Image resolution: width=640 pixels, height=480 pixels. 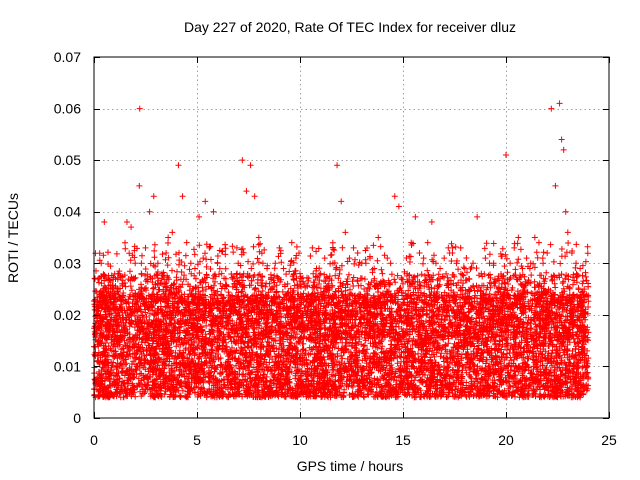 I want to click on y-tick-label: 0.06, so click(x=67, y=109).